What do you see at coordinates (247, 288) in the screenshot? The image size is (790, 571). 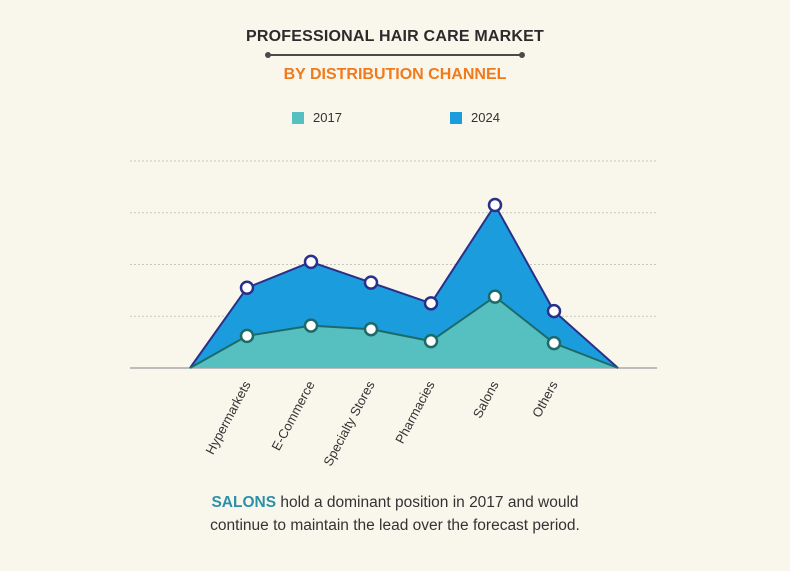 I see `marker-2024-hypermarkets` at bounding box center [247, 288].